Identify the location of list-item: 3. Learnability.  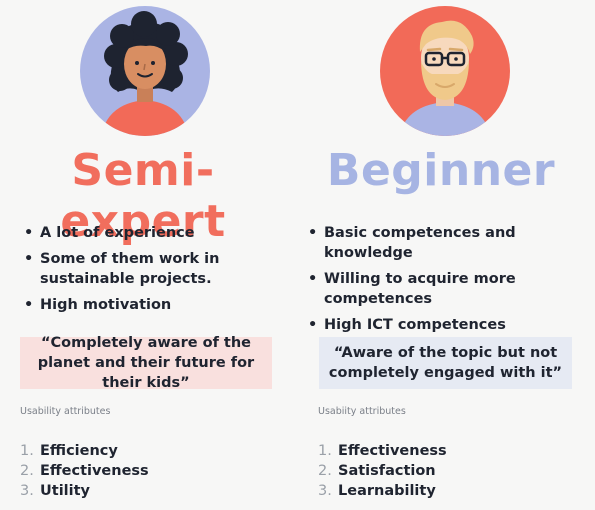
(382, 491).